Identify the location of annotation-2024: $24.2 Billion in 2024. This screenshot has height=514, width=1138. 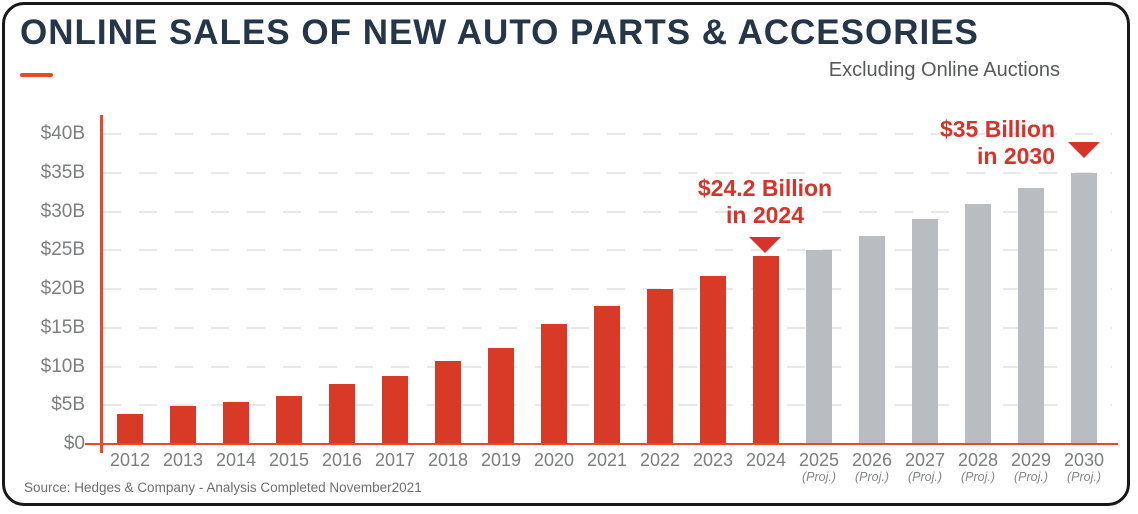
(765, 214).